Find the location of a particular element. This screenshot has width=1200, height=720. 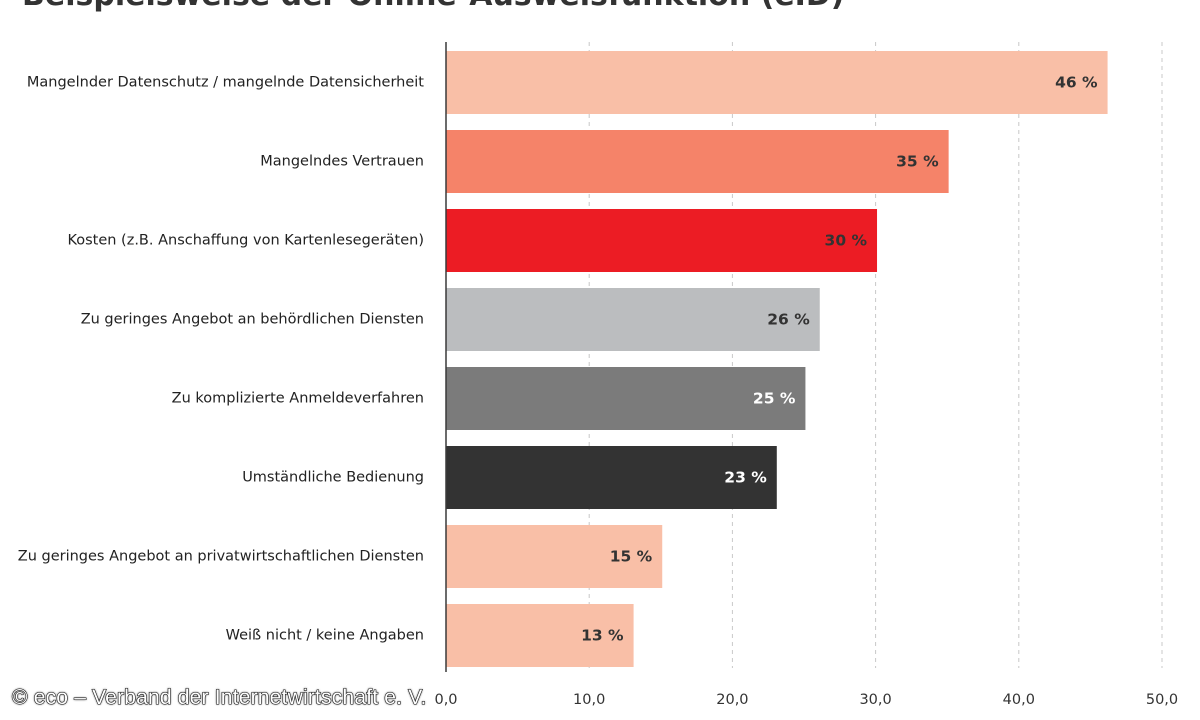

category-label-5: Umständliche Bedienung is located at coordinates (333, 478).